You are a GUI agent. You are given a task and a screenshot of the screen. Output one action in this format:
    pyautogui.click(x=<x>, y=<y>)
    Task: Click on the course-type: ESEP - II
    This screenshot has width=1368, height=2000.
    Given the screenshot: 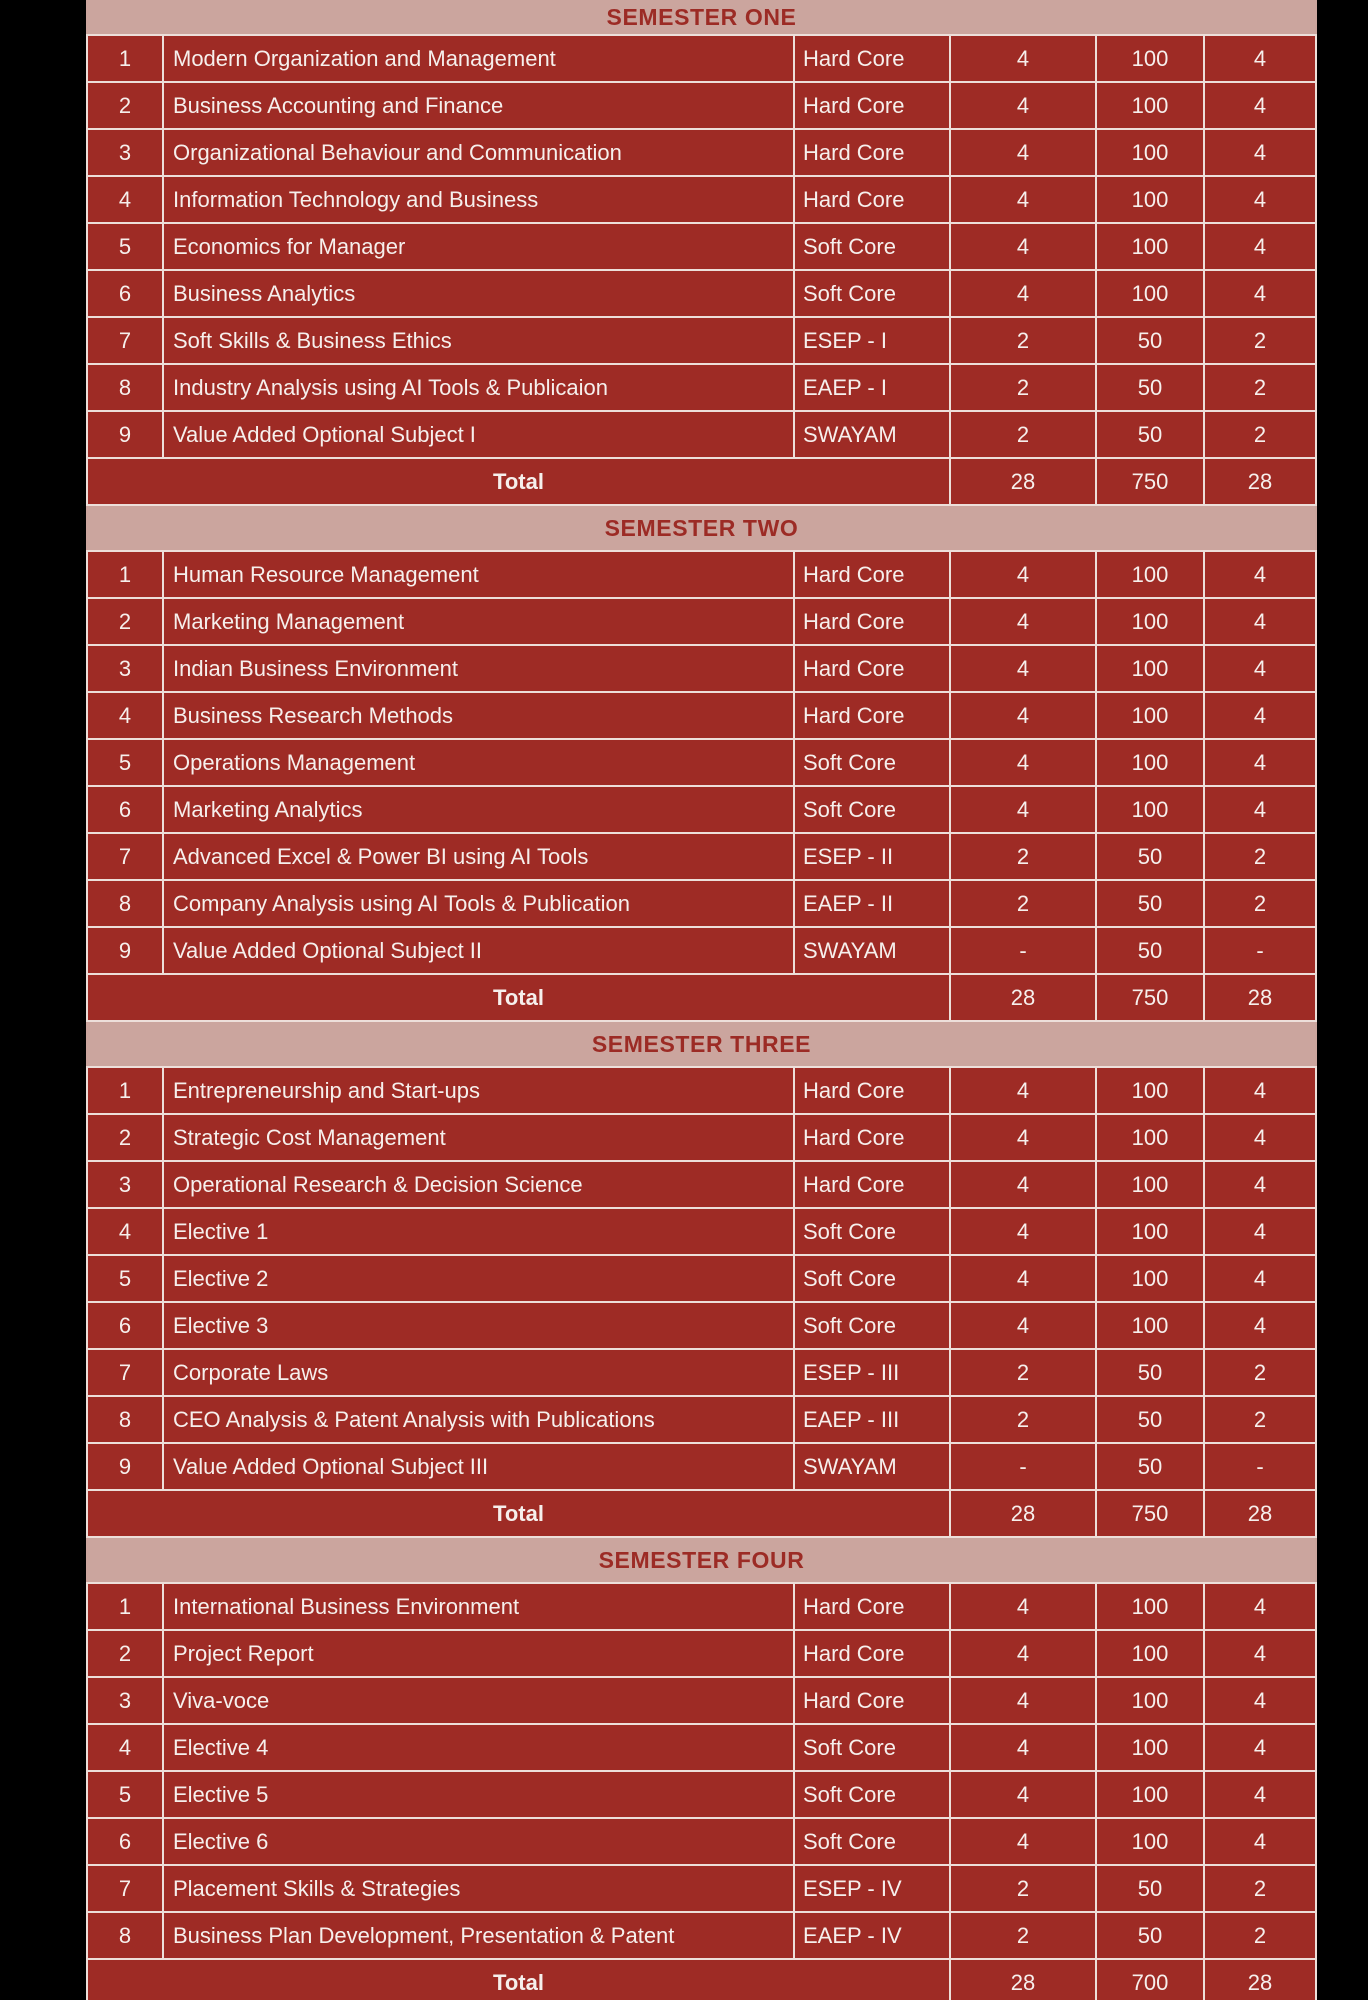 What is the action you would take?
    pyautogui.click(x=873, y=856)
    